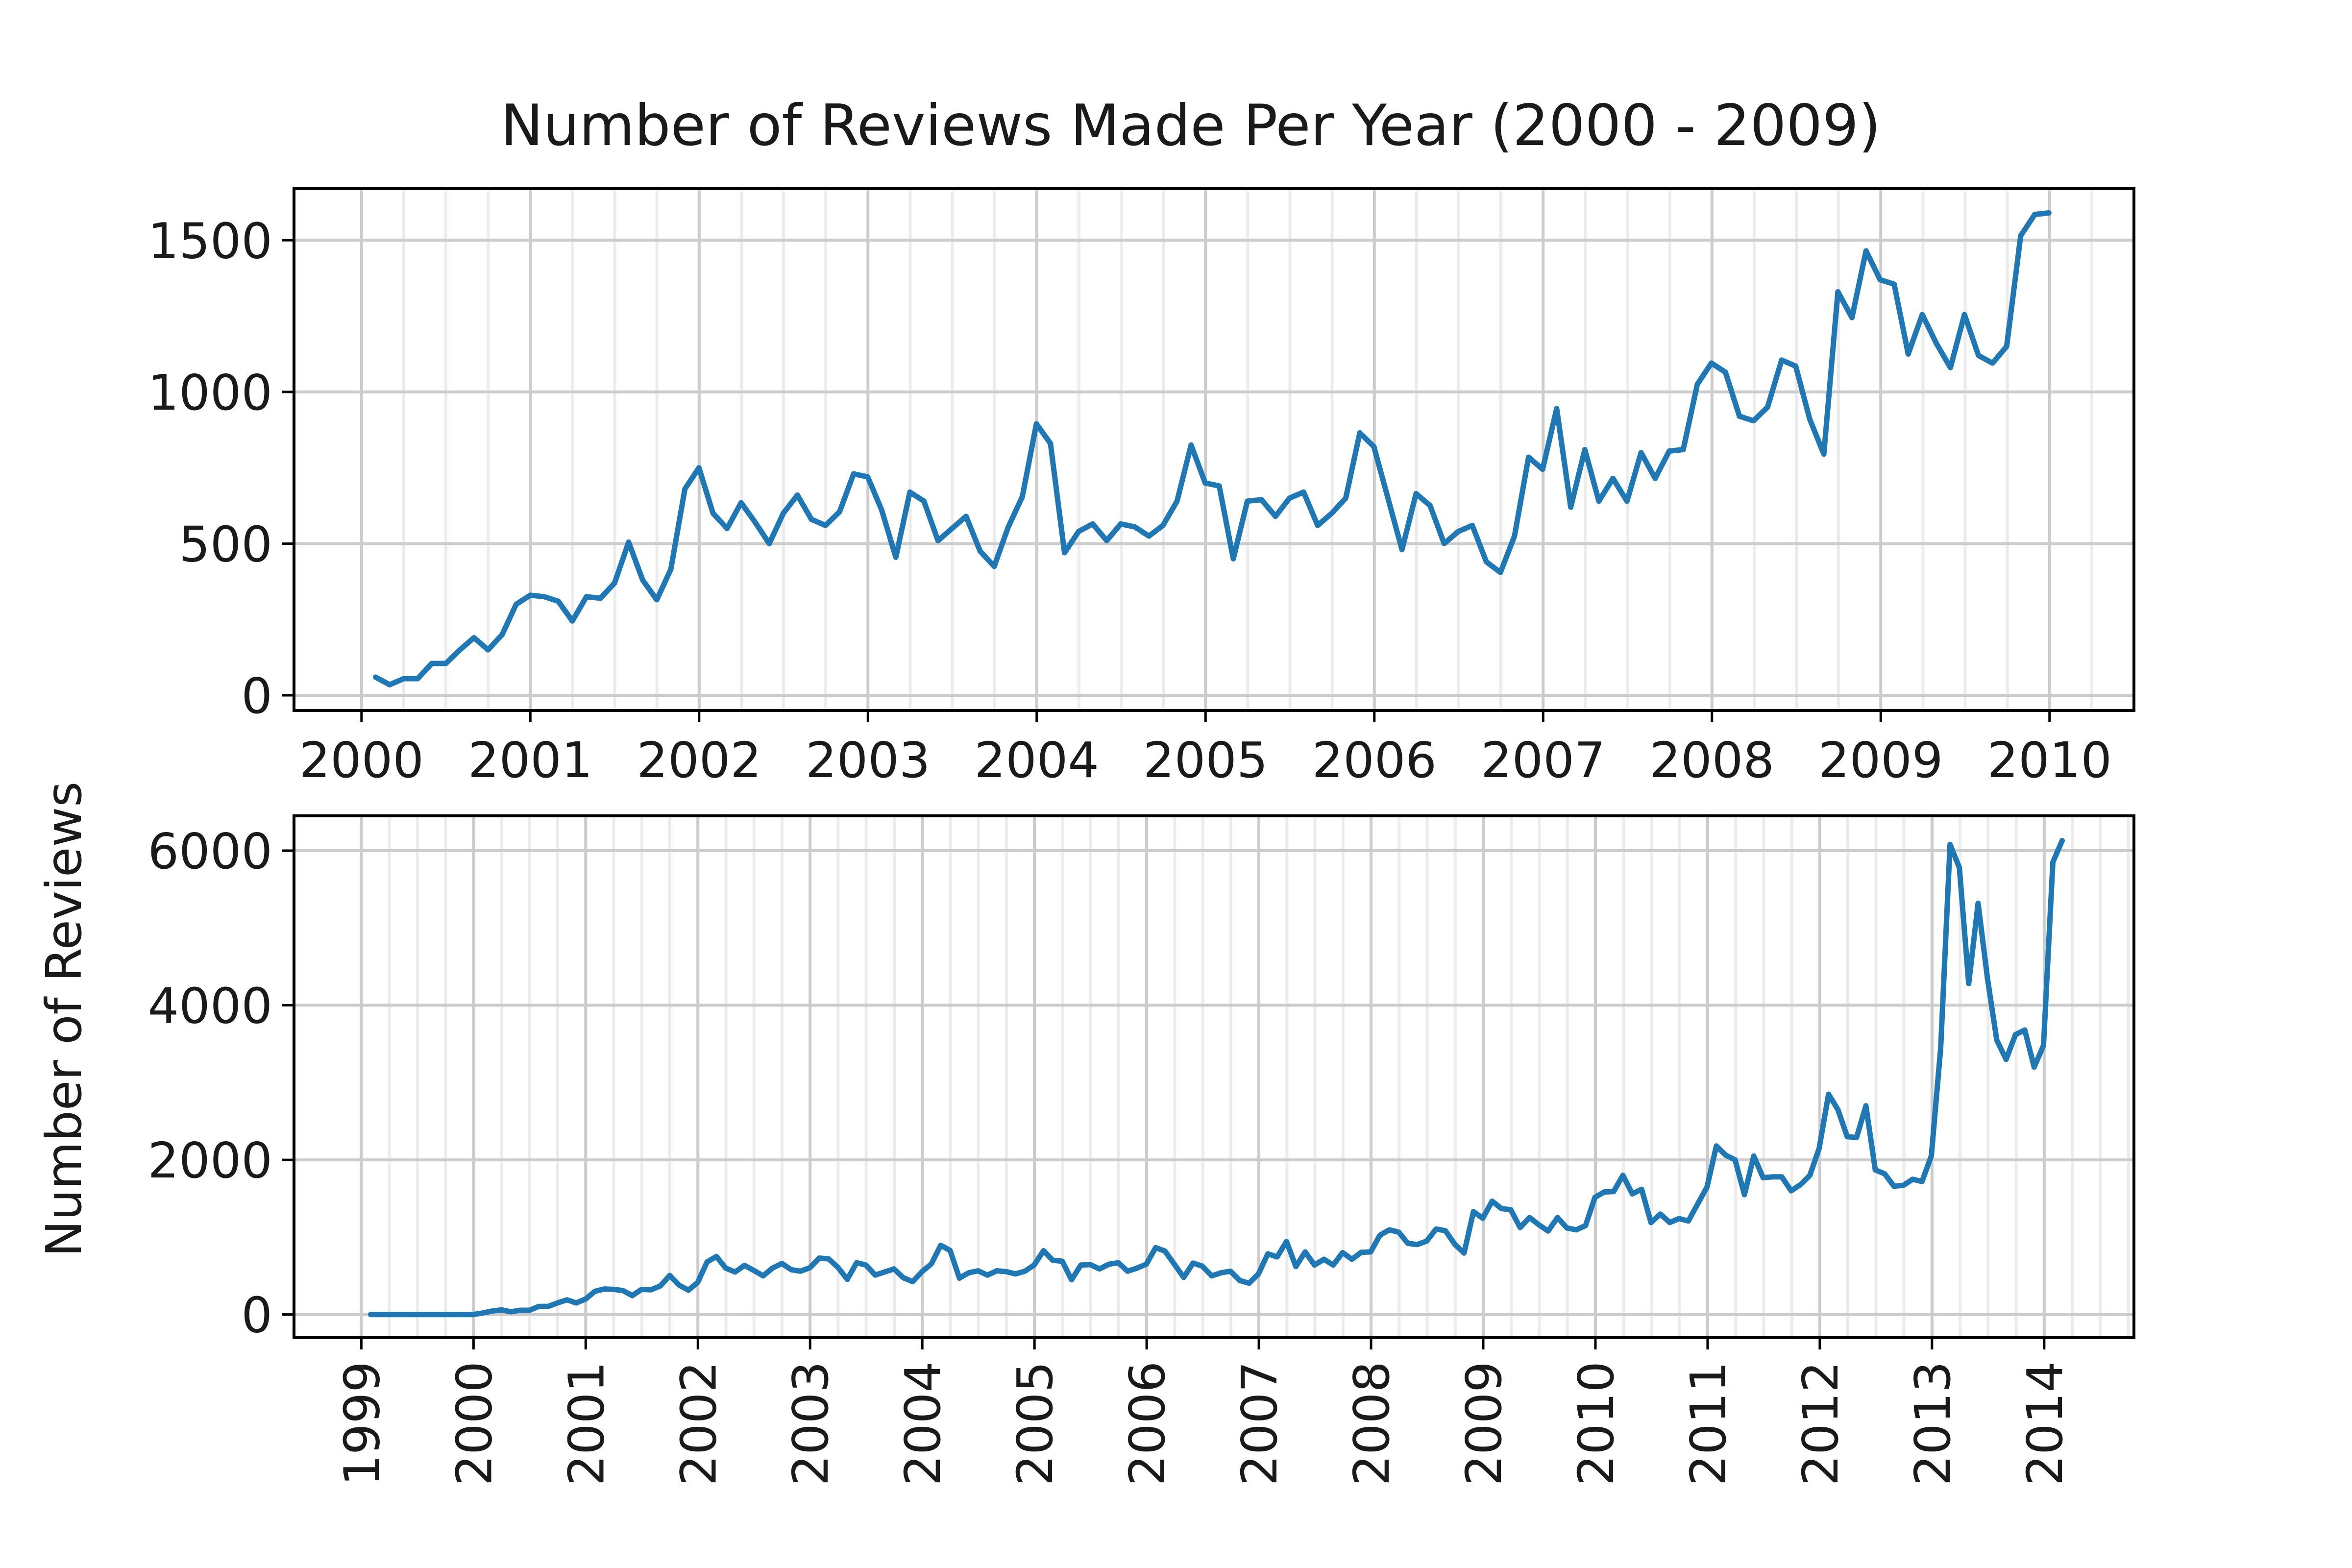 Image resolution: width=2352 pixels, height=1568 pixels. I want to click on x-tick-label: 2005, so click(1035, 1423).